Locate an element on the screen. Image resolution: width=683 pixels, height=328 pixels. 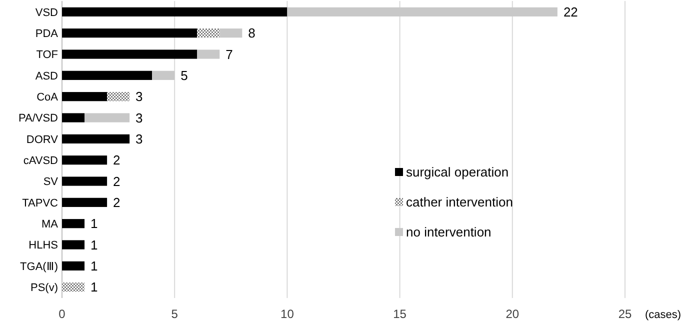
y-tick-label: CoA is located at coordinates (47, 97).